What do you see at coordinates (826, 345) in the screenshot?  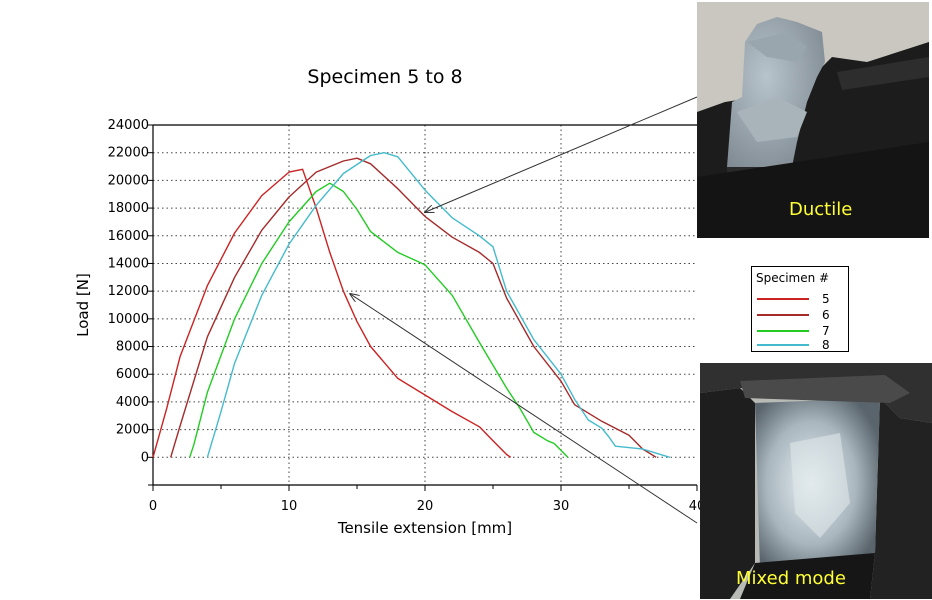 I see `legend-label-8: 8` at bounding box center [826, 345].